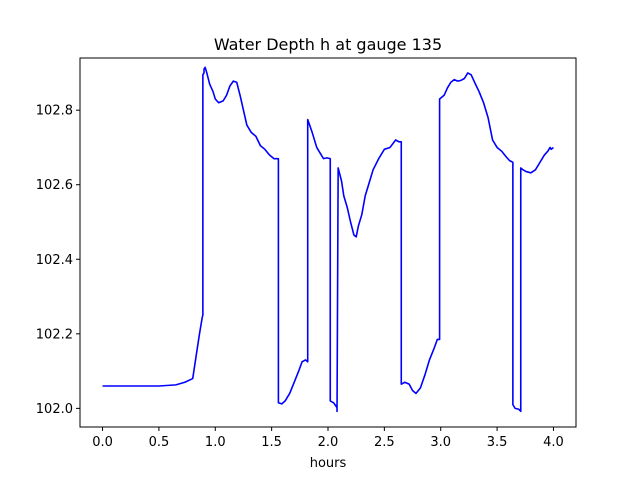 The width and height of the screenshot is (640, 480). What do you see at coordinates (102, 442) in the screenshot?
I see `x-tick-label: 0.0` at bounding box center [102, 442].